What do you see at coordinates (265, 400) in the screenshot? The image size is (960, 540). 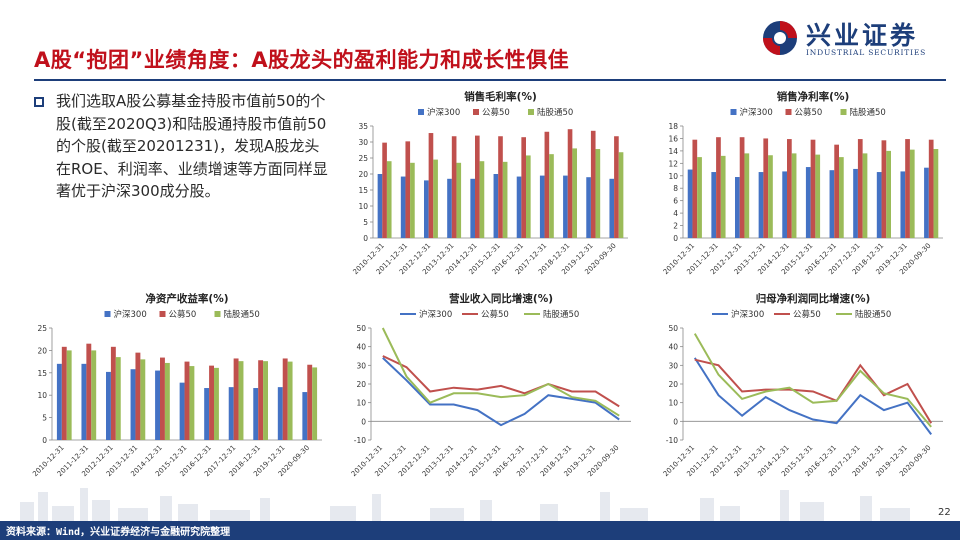 I see `chart-roe-bar-s2-c8` at bounding box center [265, 400].